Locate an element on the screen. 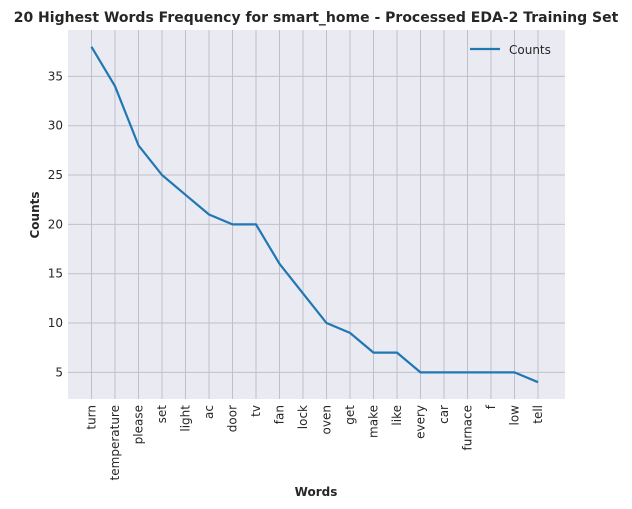  x-tick-label: set is located at coordinates (162, 414).